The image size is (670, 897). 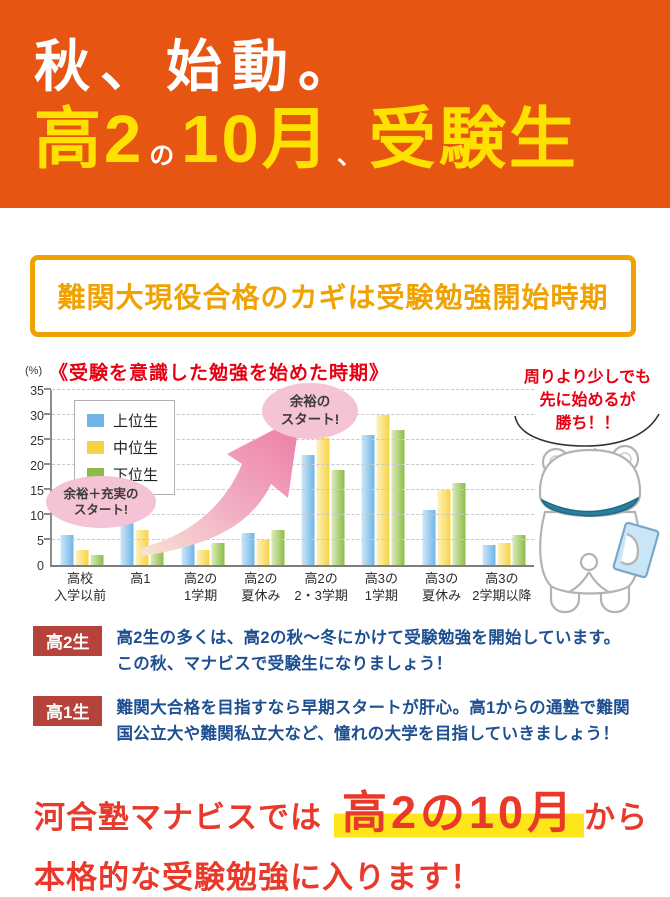 I want to click on y-tick-label: 30, so click(x=37, y=416).